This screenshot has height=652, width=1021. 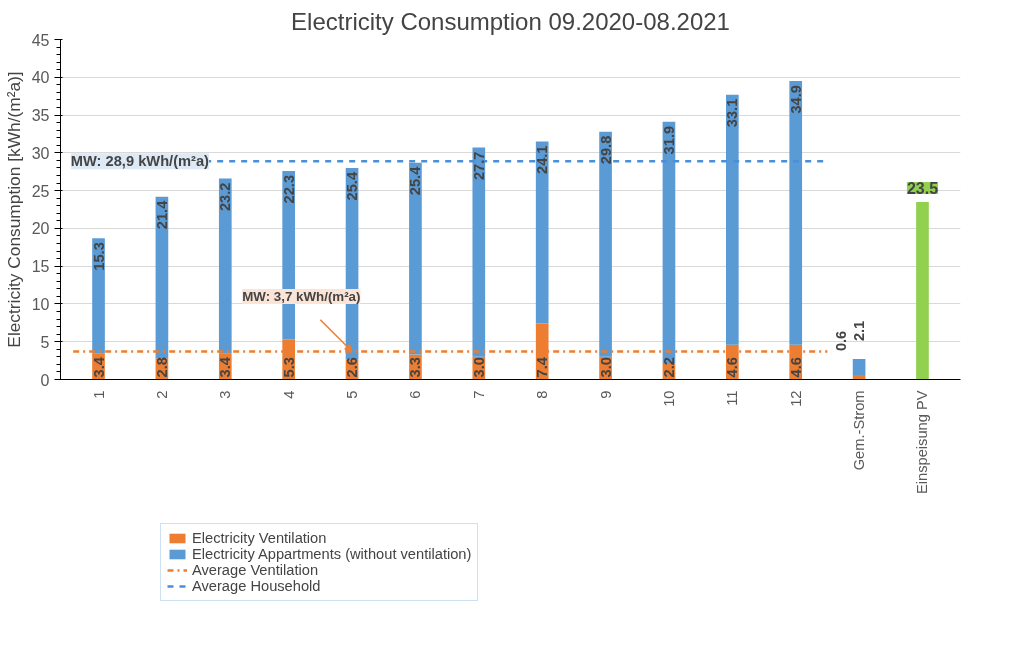 I want to click on data-label: 7.4, so click(x=542, y=367).